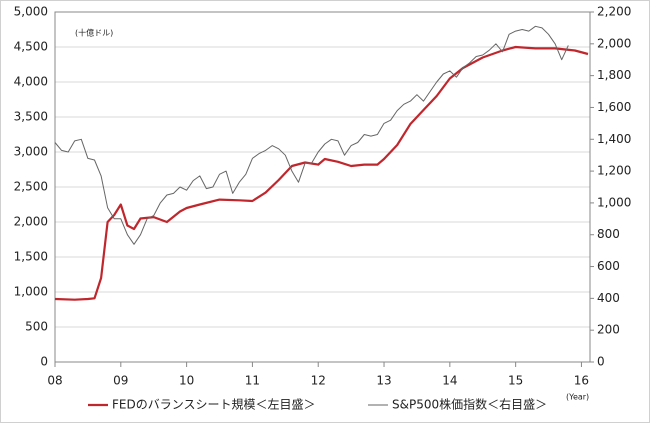 This screenshot has width=650, height=423. Describe the element at coordinates (581, 381) in the screenshot. I see `x-tick-label: 16` at that location.